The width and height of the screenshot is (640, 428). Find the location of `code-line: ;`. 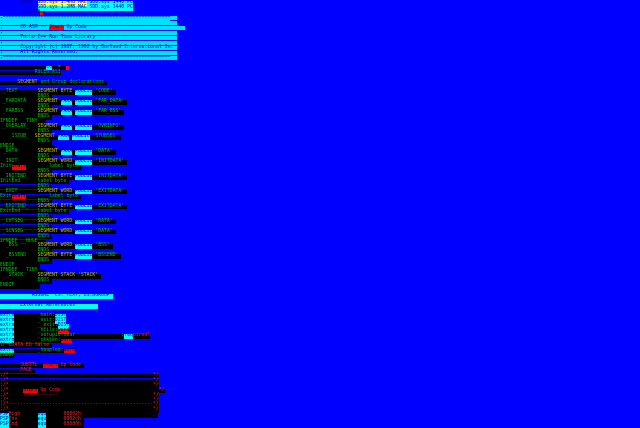

code-line: ; is located at coordinates (320, 33).